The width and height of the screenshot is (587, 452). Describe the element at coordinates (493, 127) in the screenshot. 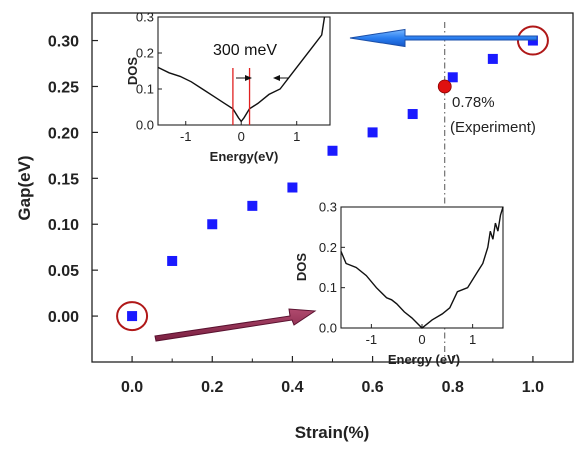

I see `experiment-label: (Experiment)` at that location.